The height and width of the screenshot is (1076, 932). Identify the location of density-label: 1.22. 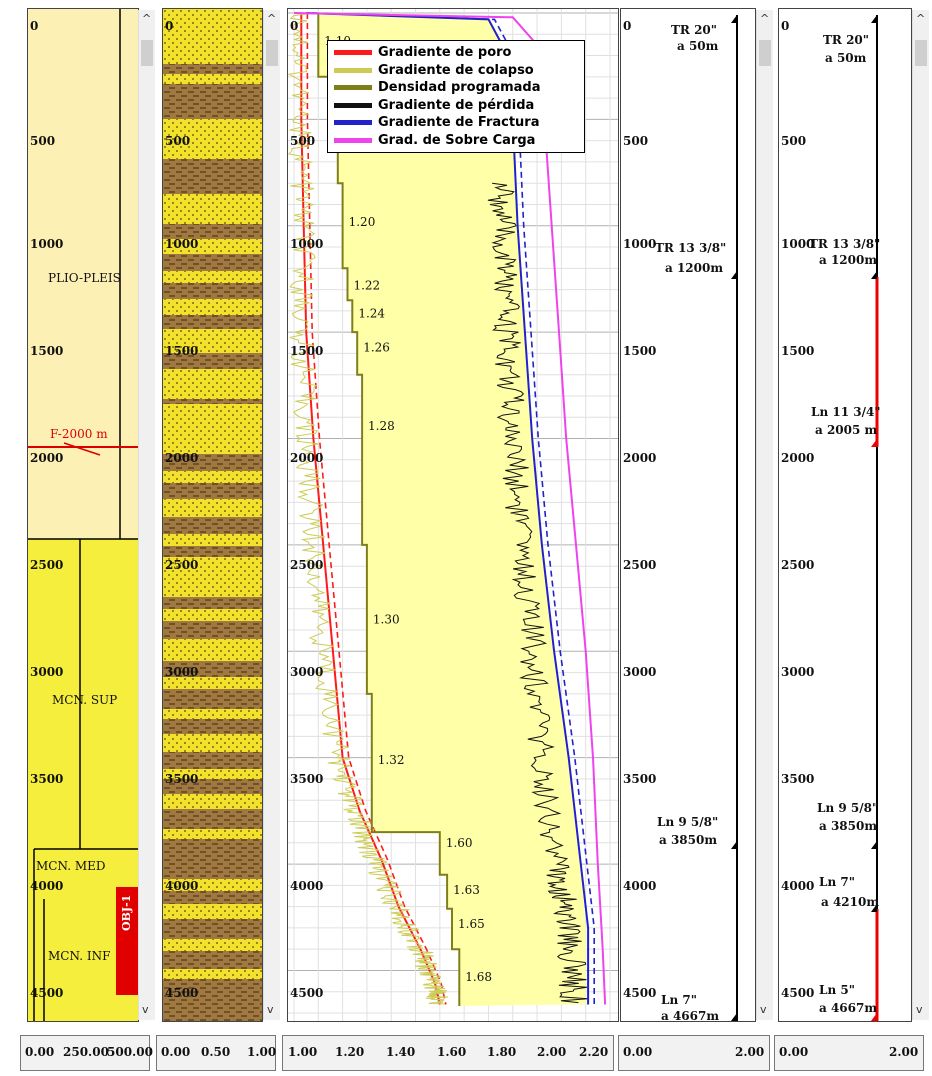
(366, 286).